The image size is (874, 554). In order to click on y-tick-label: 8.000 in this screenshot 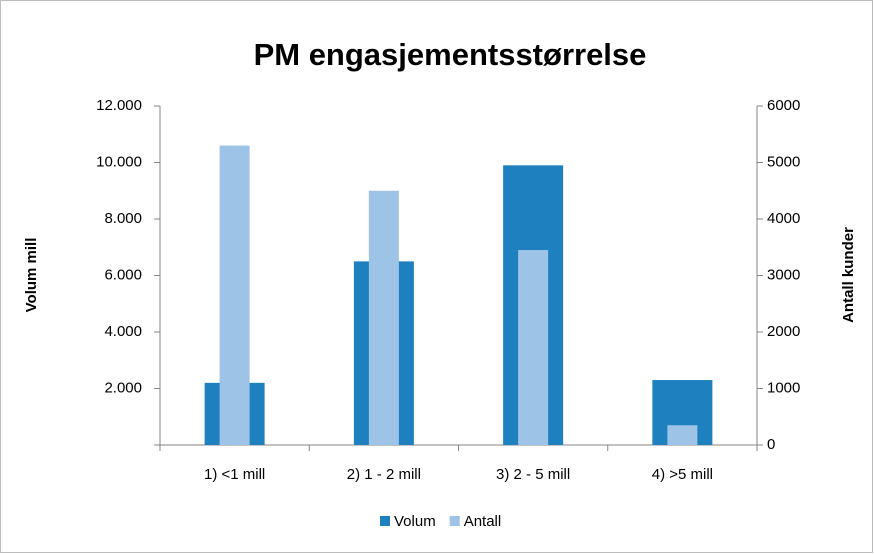, I will do `click(123, 218)`.